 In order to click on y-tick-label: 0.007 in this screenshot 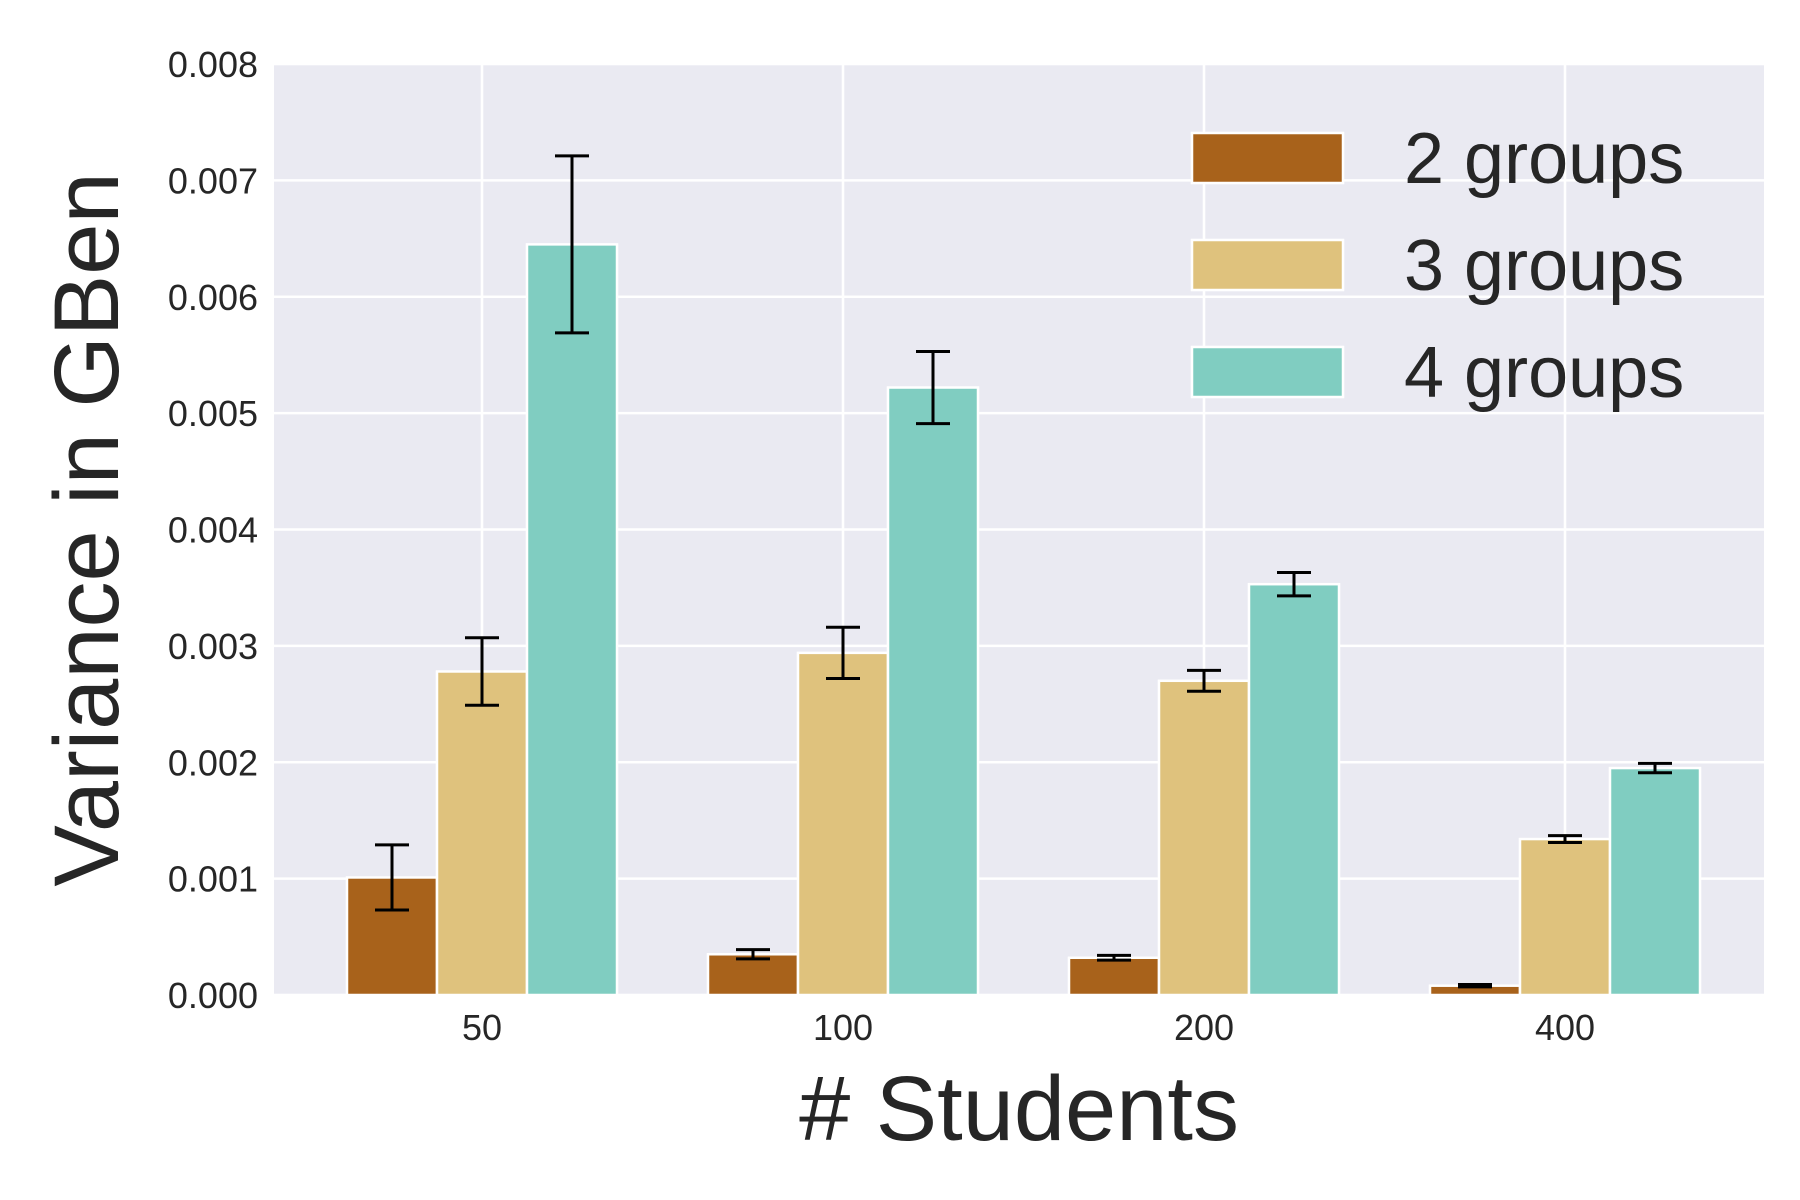, I will do `click(213, 180)`.